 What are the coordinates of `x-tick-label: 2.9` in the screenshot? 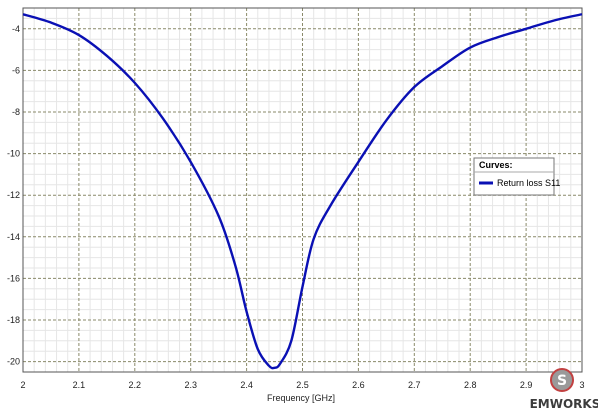 It's located at (526, 385).